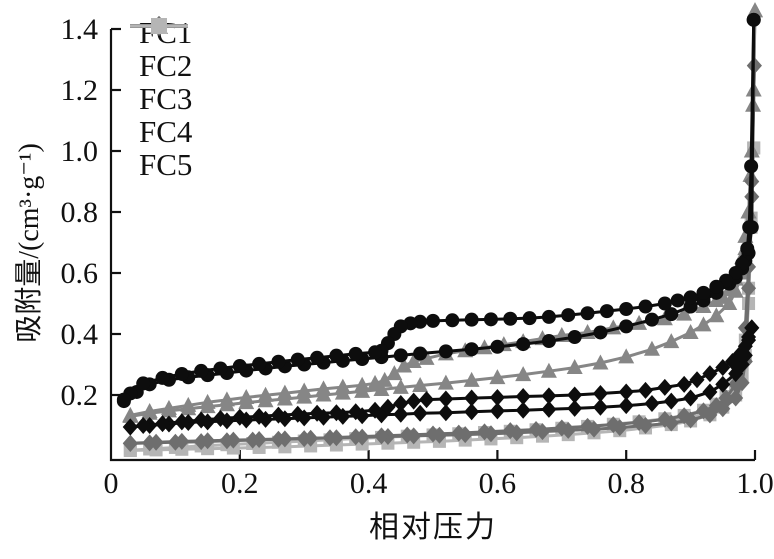  I want to click on legend-label-FC3: FC3, so click(166, 98).